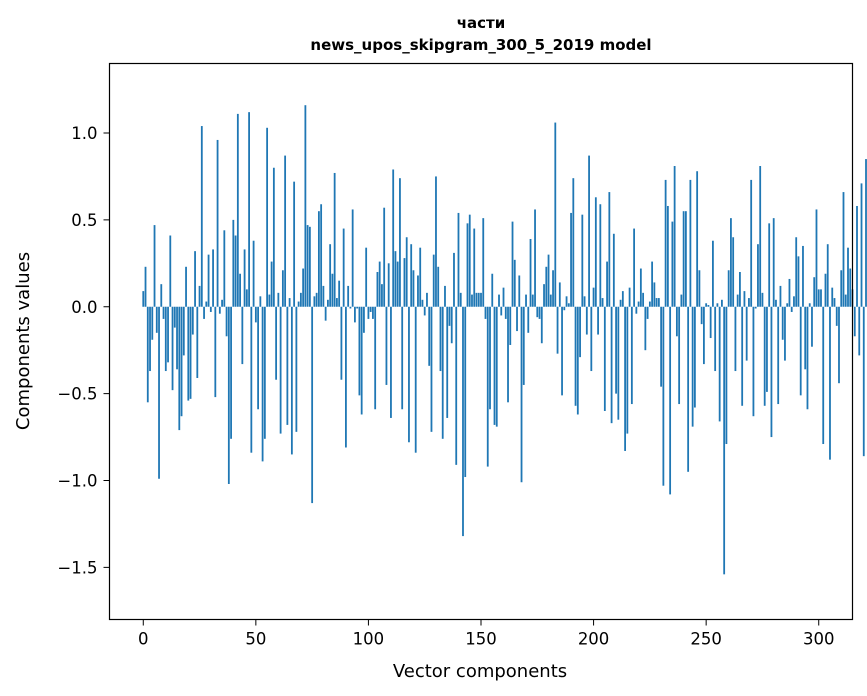 The image size is (867, 696). I want to click on y-tick-label: 1.0, so click(84, 133).